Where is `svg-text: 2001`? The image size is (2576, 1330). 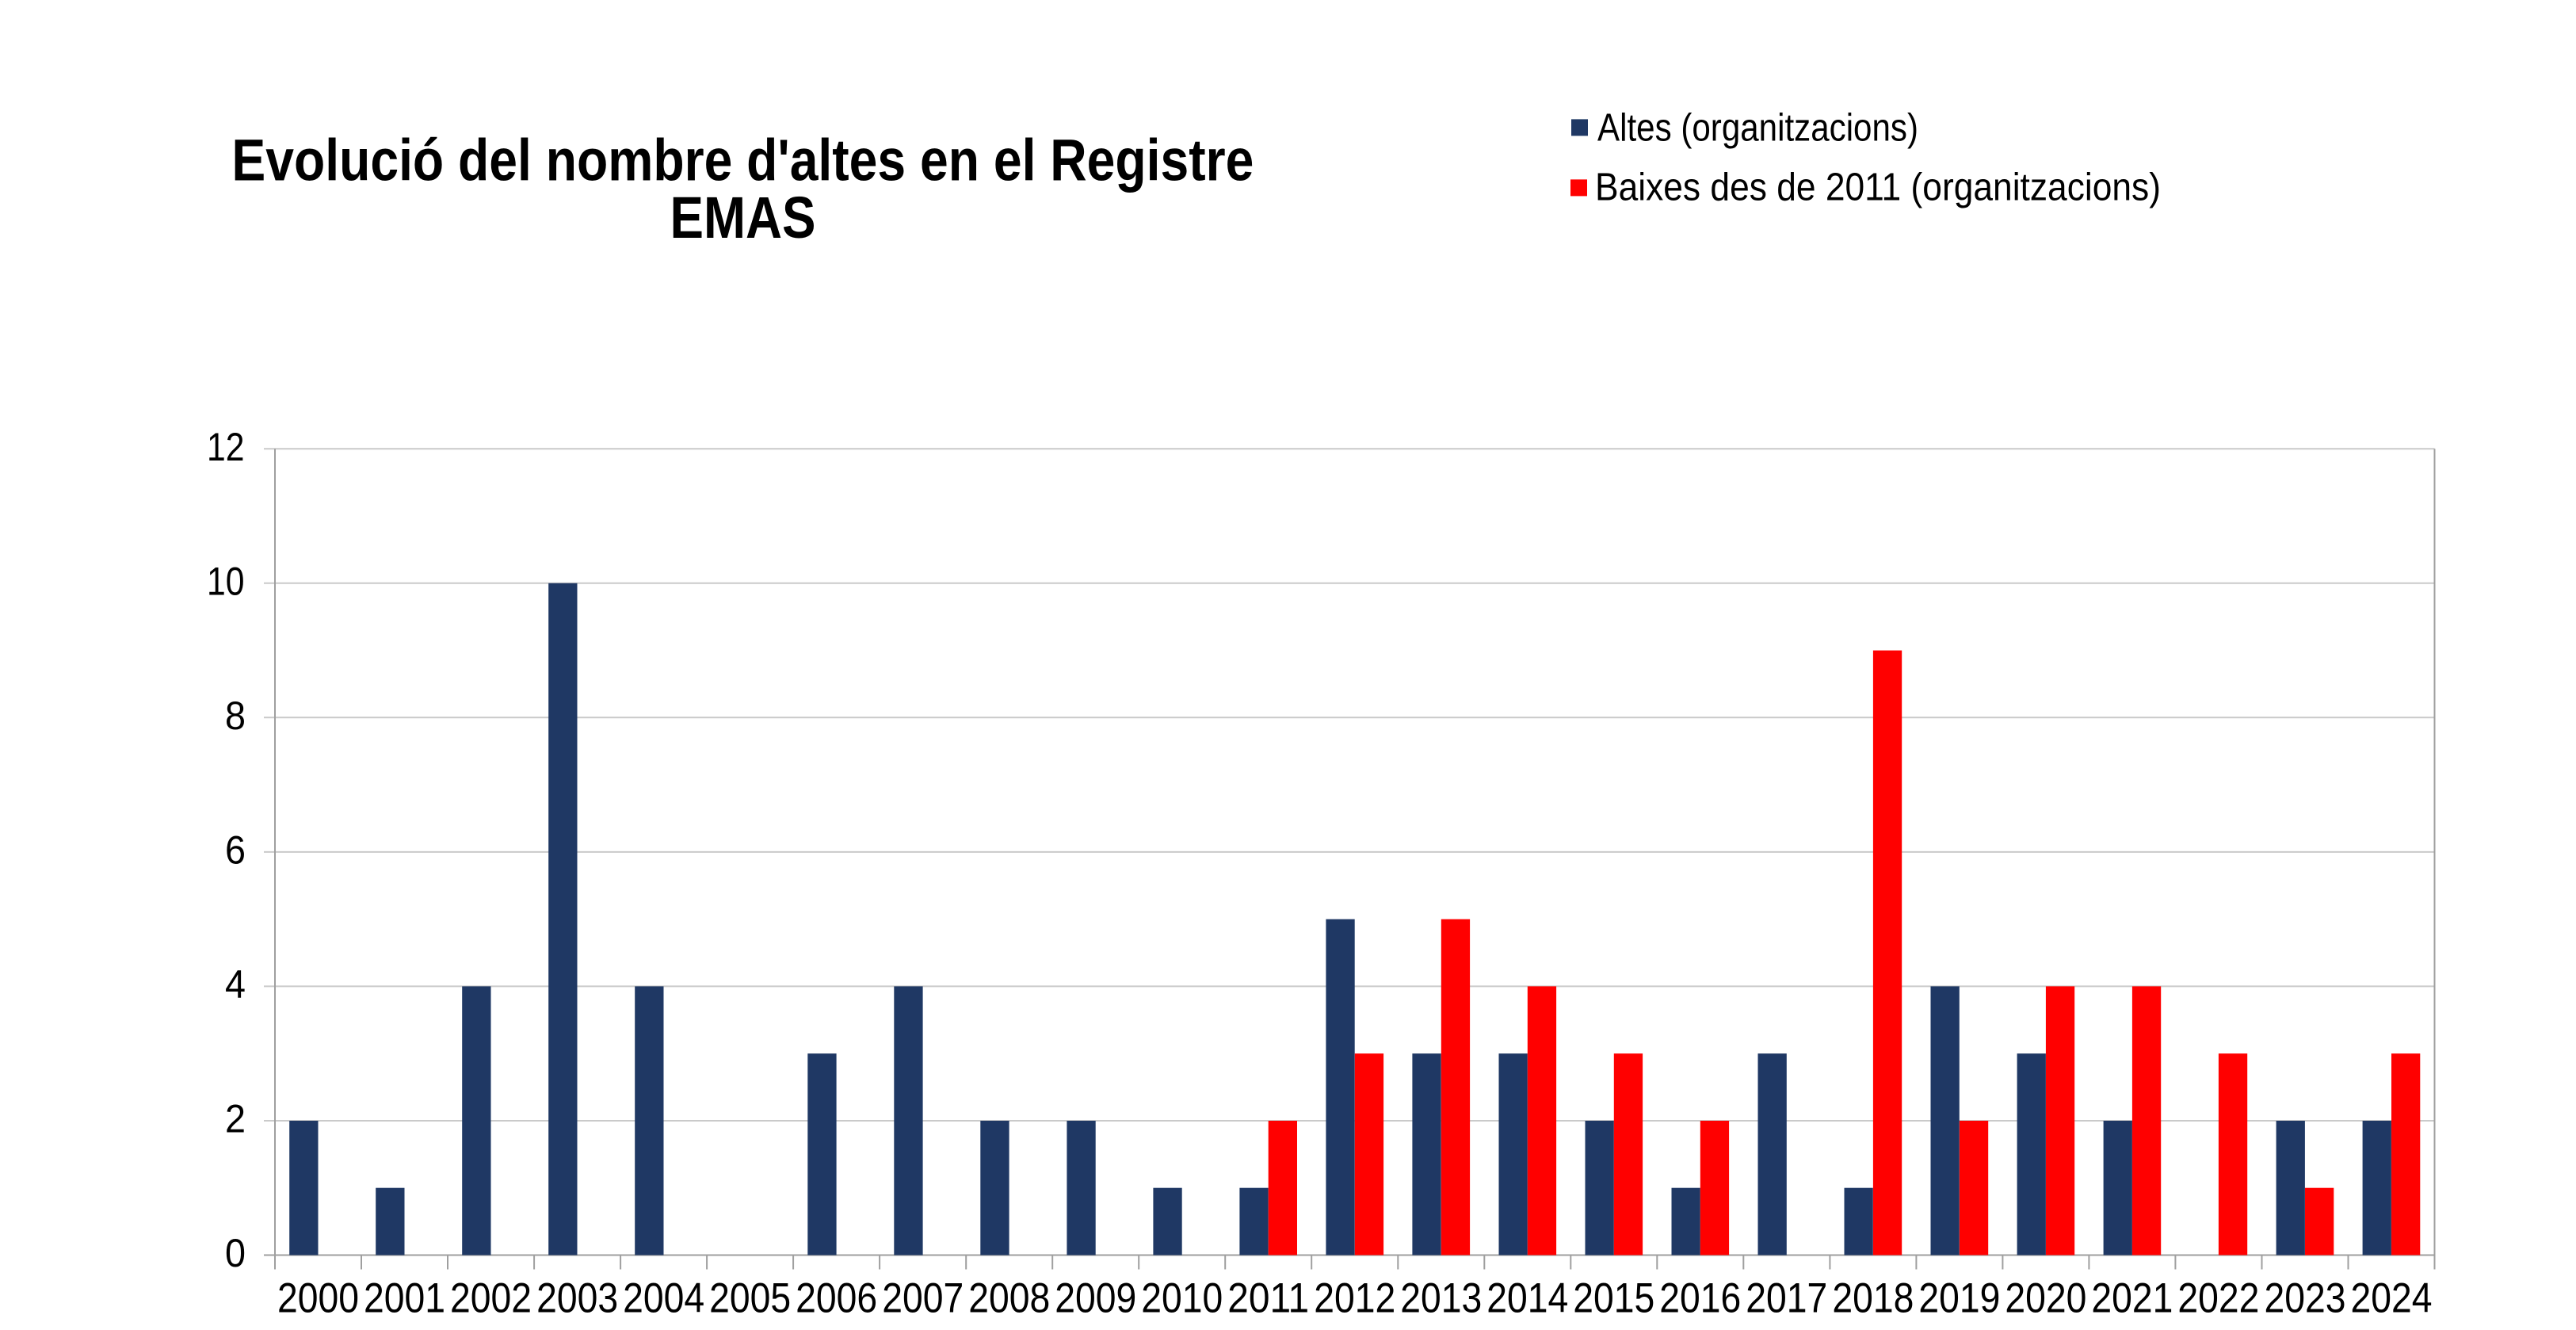
svg-text: 2001 is located at coordinates (404, 1298).